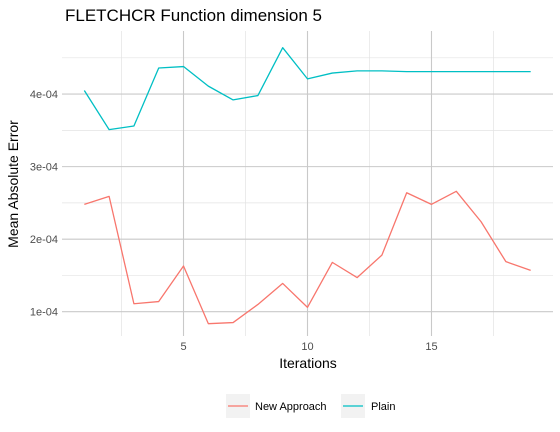  What do you see at coordinates (44, 313) in the screenshot?
I see `y-tick-label-0: 1e-04` at bounding box center [44, 313].